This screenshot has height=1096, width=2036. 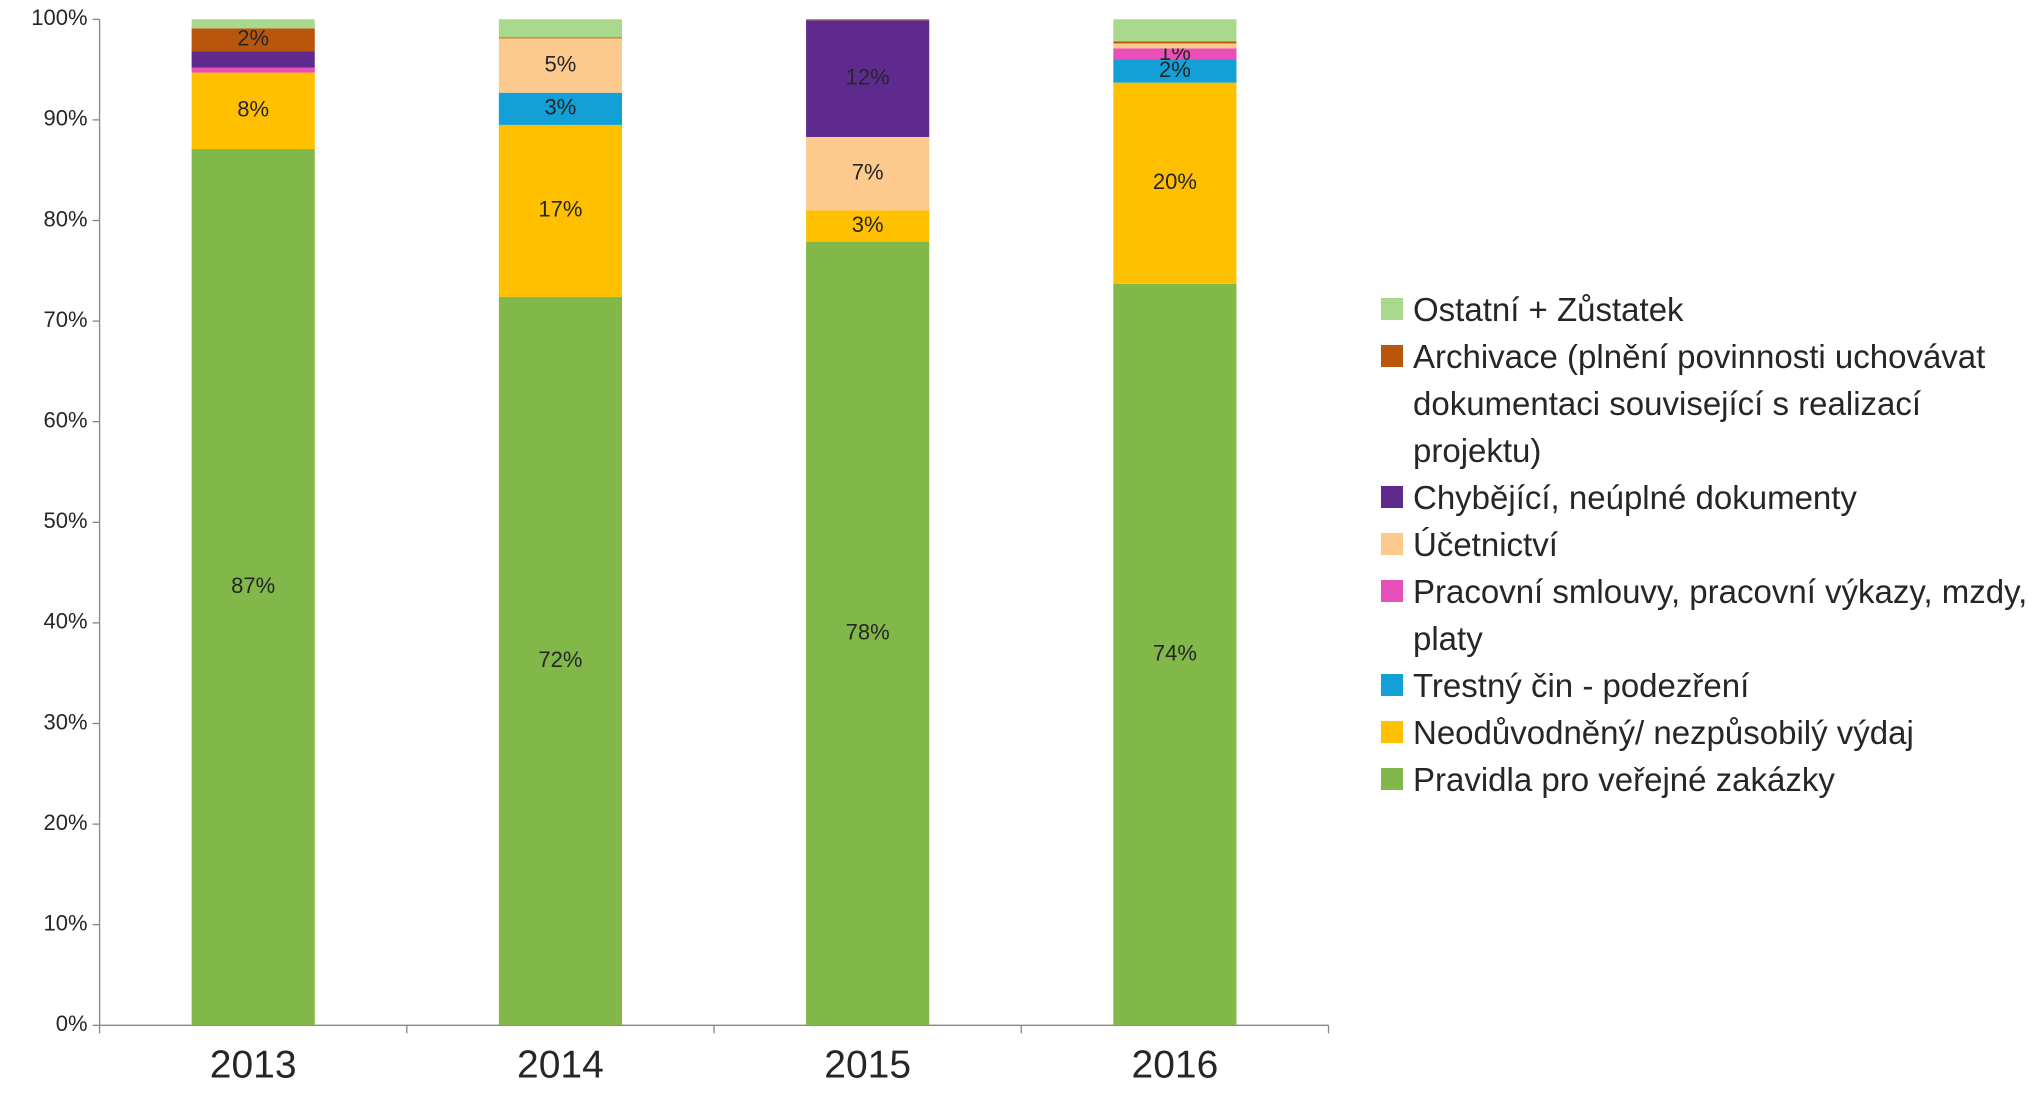 I want to click on legend-item: Účetnictví, so click(x=1707, y=544).